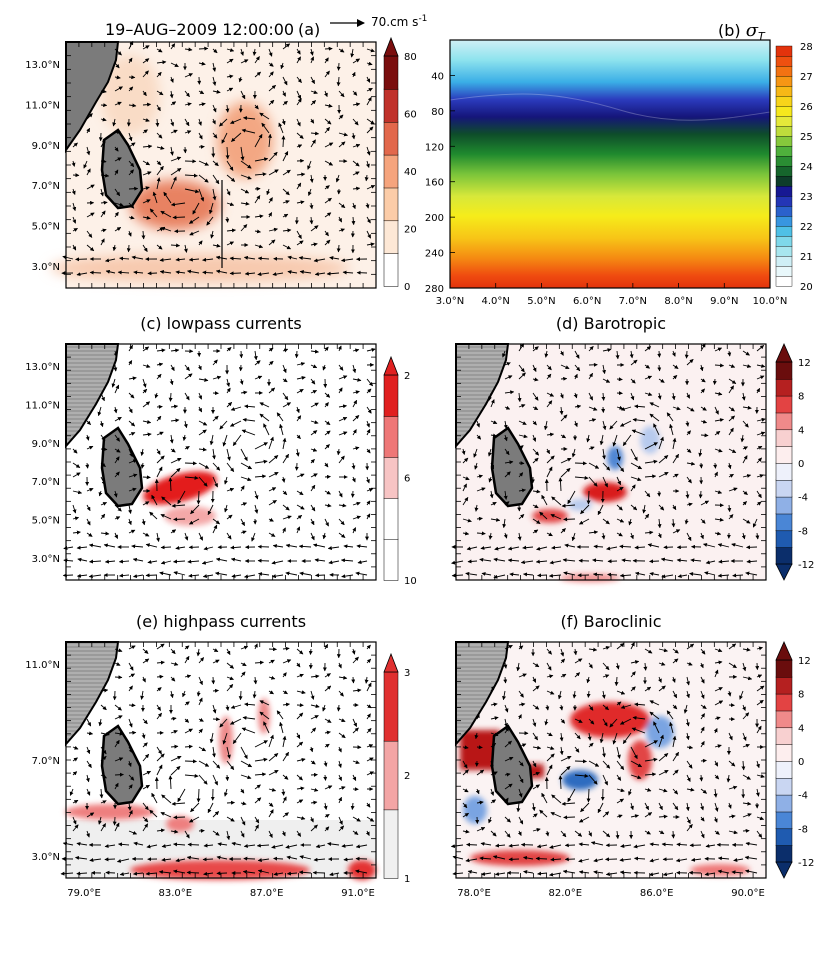  Describe the element at coordinates (434, 254) in the screenshot. I see `panel-b-ytick-label: 240` at that location.